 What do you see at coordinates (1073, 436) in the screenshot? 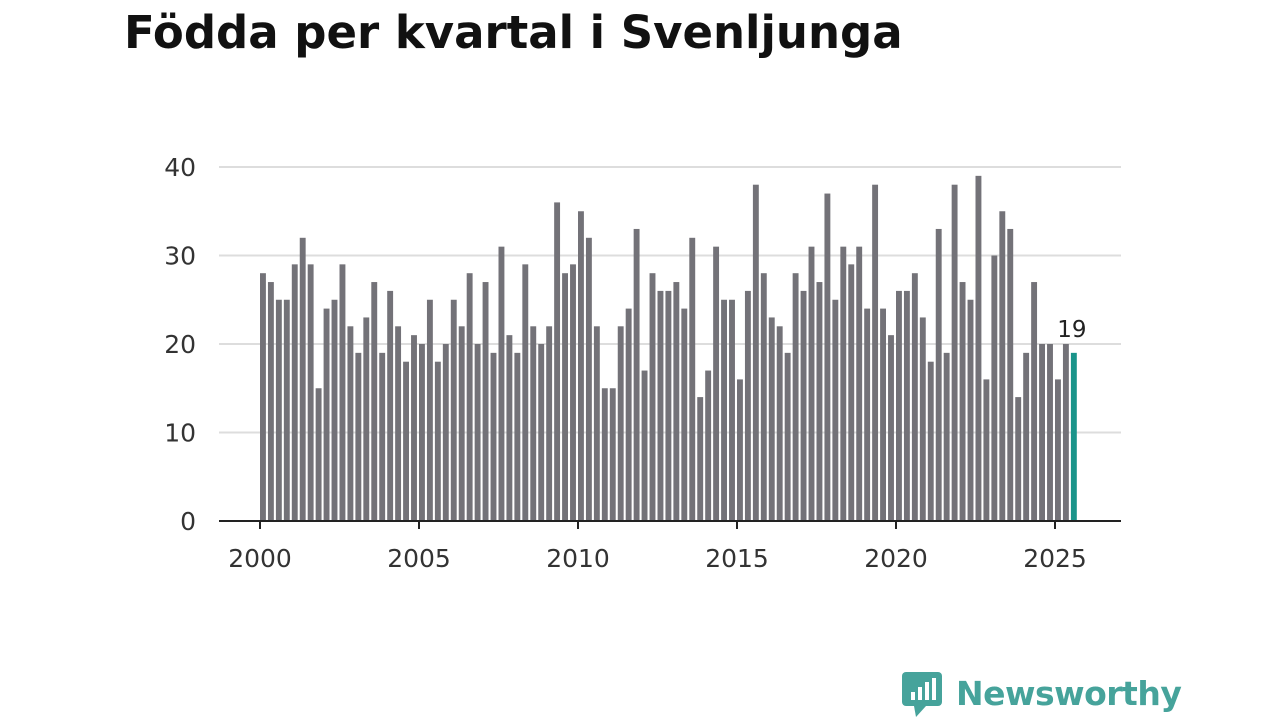
I see `bar-latest` at bounding box center [1073, 436].